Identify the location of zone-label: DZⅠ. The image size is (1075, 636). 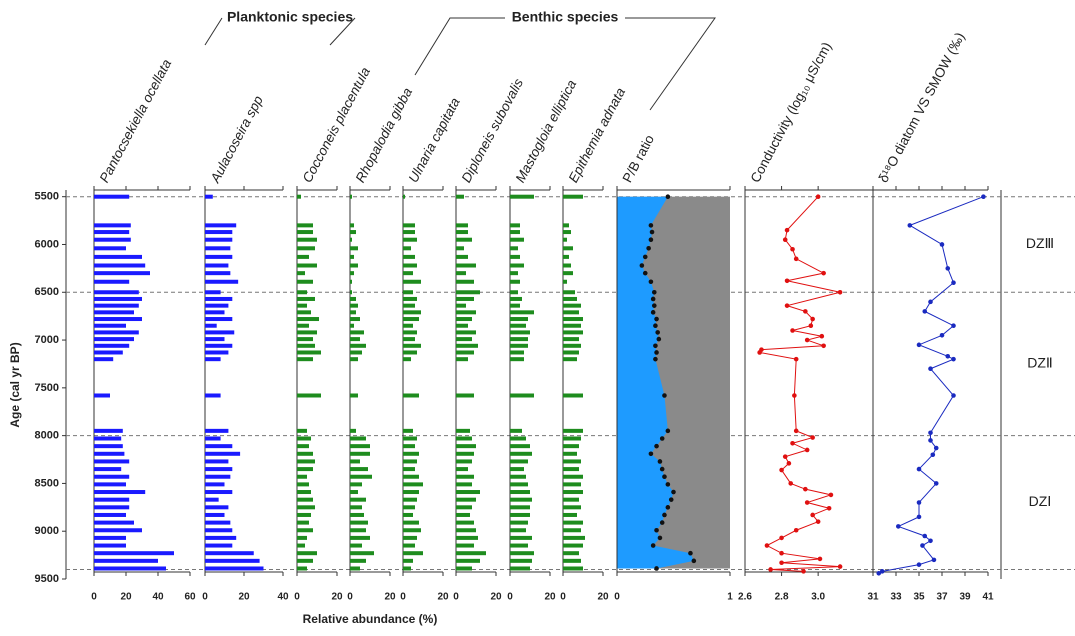
(1040, 501).